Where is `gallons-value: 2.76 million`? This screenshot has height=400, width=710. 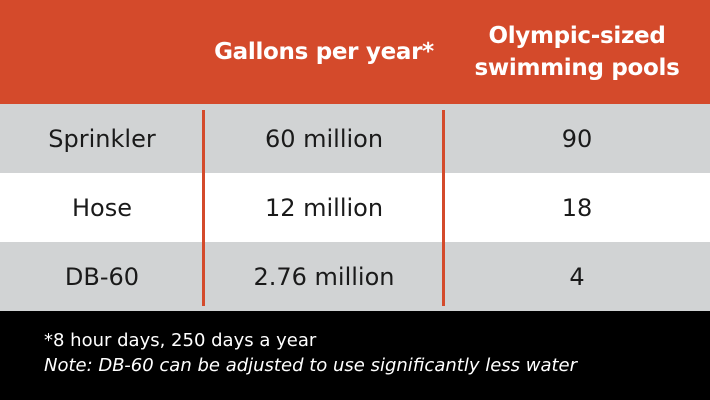
gallons-value: 2.76 million is located at coordinates (324, 276).